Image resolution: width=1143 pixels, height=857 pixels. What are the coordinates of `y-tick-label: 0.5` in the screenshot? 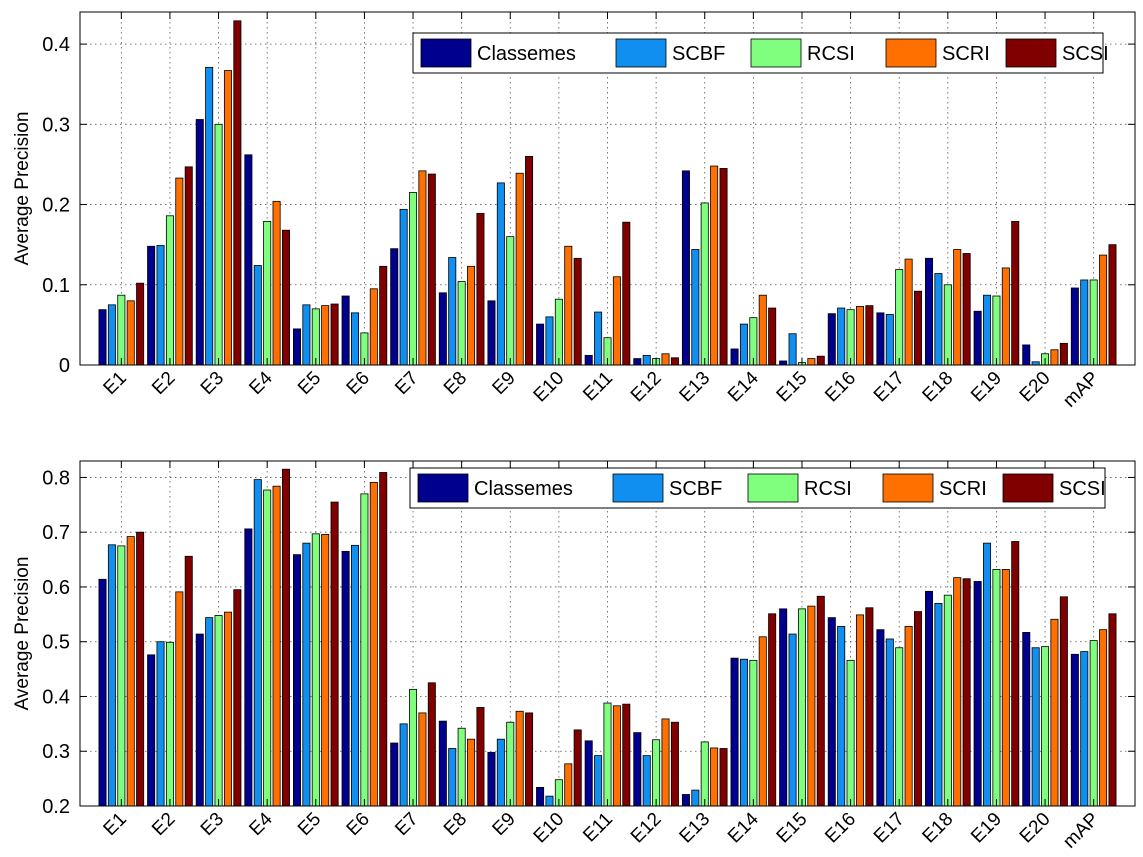 It's located at (56, 643).